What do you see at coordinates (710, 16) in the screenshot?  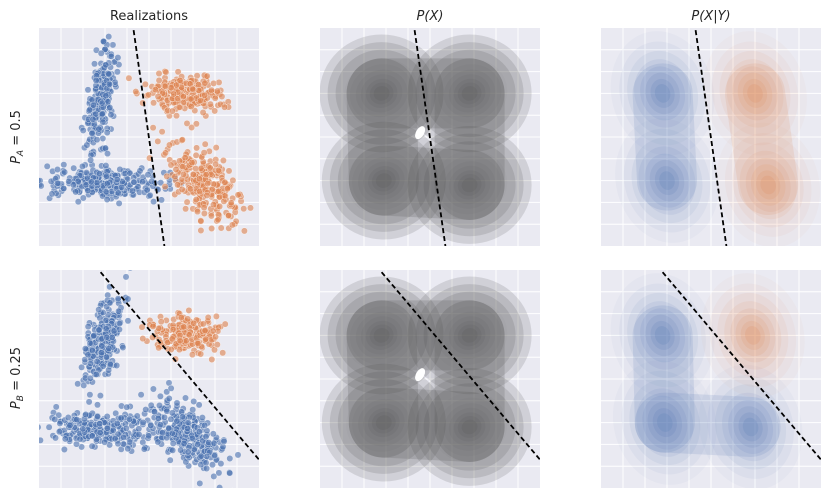 I see `column-title-pxy: P(X|Y)` at bounding box center [710, 16].